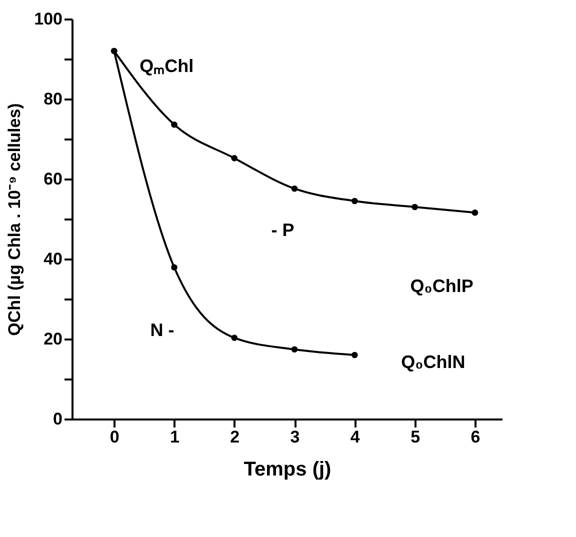  Describe the element at coordinates (167, 66) in the screenshot. I see `annotation: QₘChl` at that location.